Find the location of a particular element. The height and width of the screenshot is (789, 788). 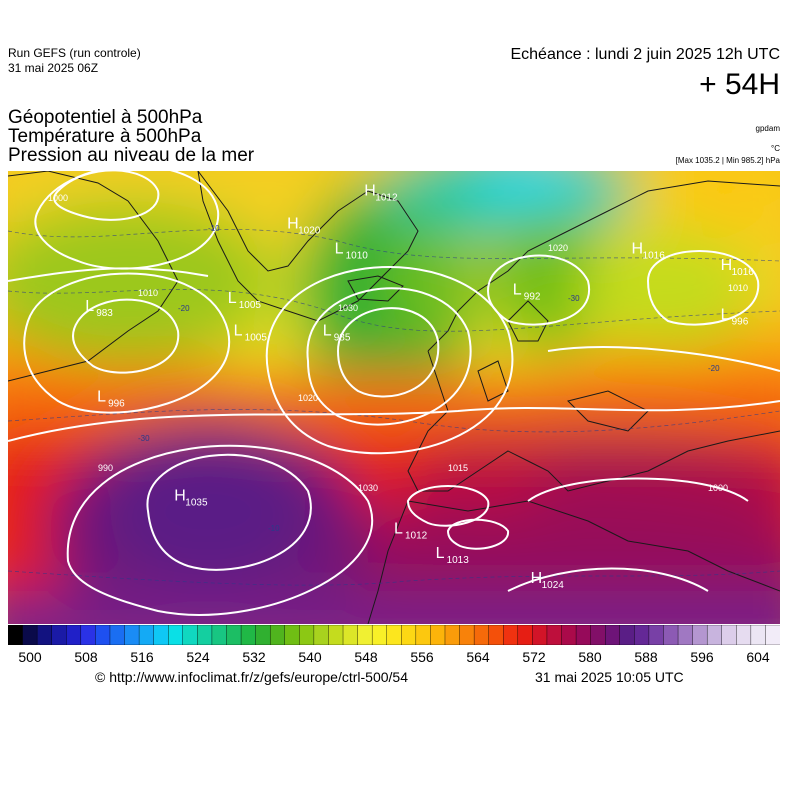

isotherm-label: -20 is located at coordinates (714, 368).